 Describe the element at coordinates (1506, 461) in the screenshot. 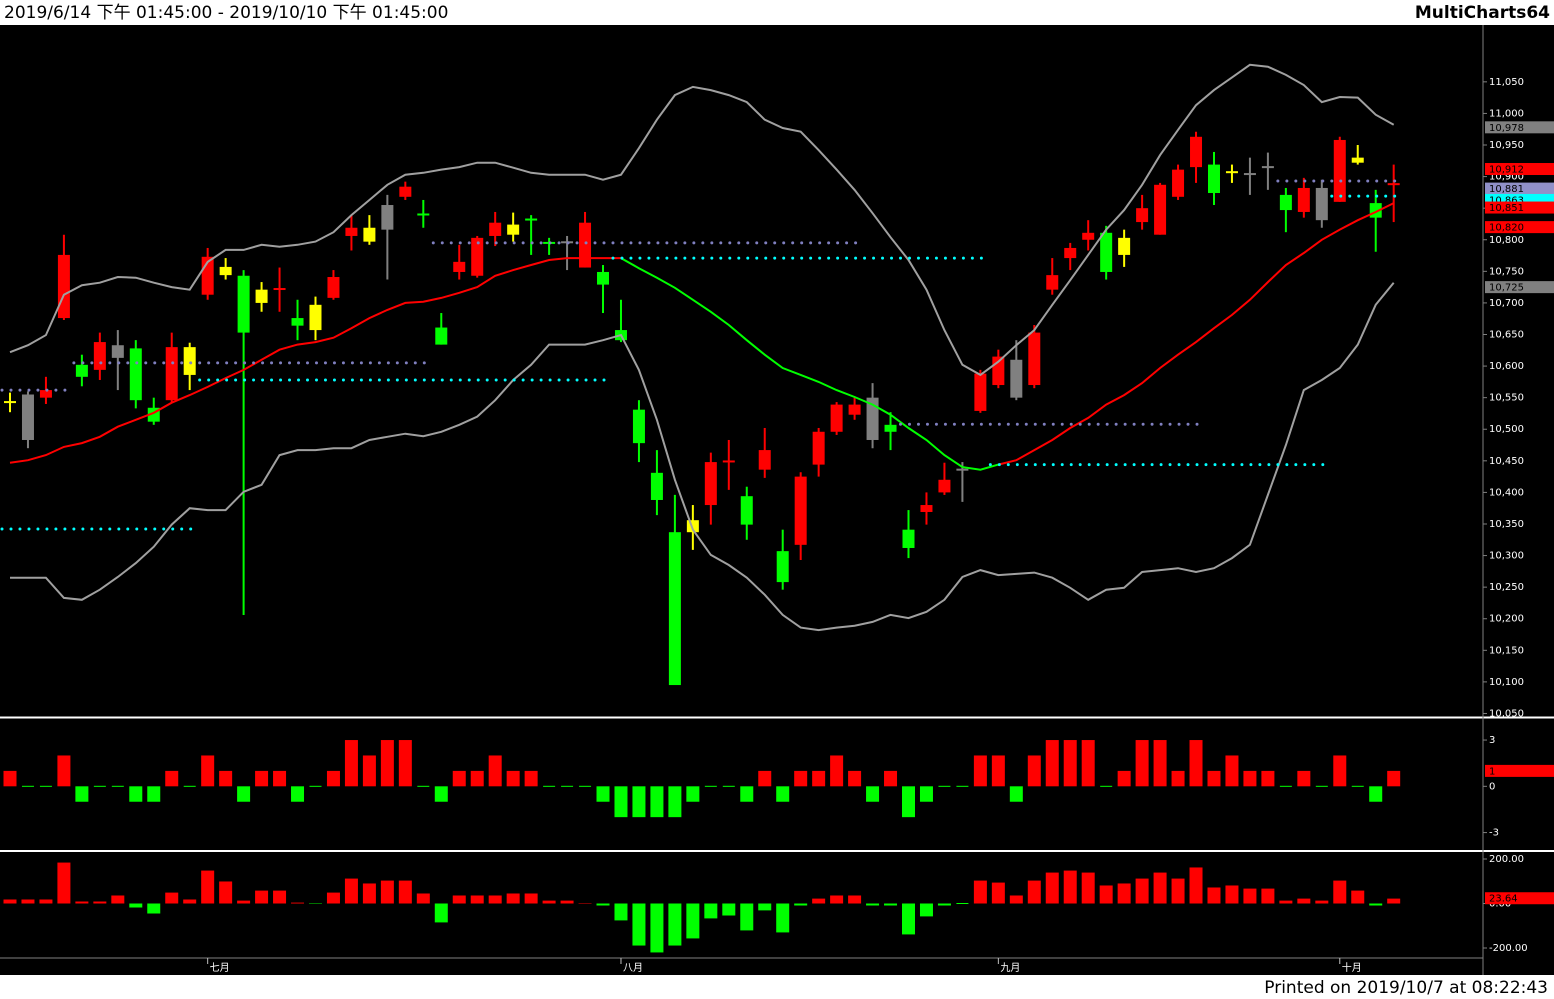

I see `y-tick-label: 10,450` at that location.